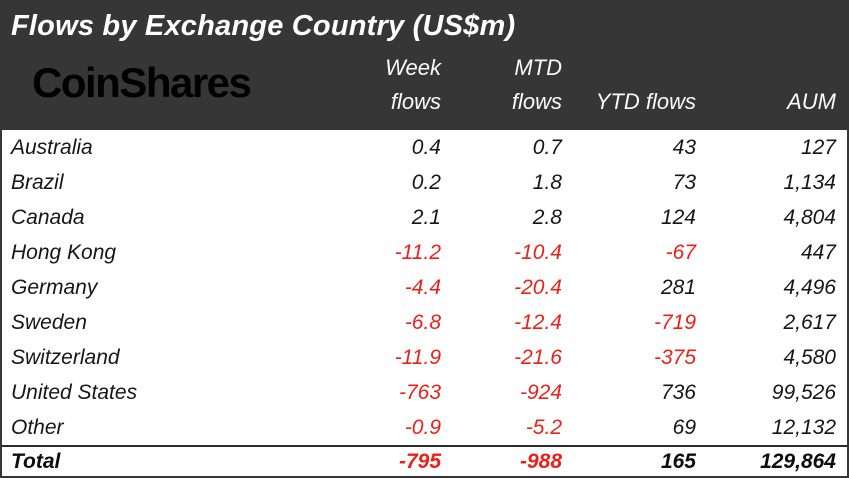 The height and width of the screenshot is (478, 849). What do you see at coordinates (52, 147) in the screenshot?
I see `country-label: Australia` at bounding box center [52, 147].